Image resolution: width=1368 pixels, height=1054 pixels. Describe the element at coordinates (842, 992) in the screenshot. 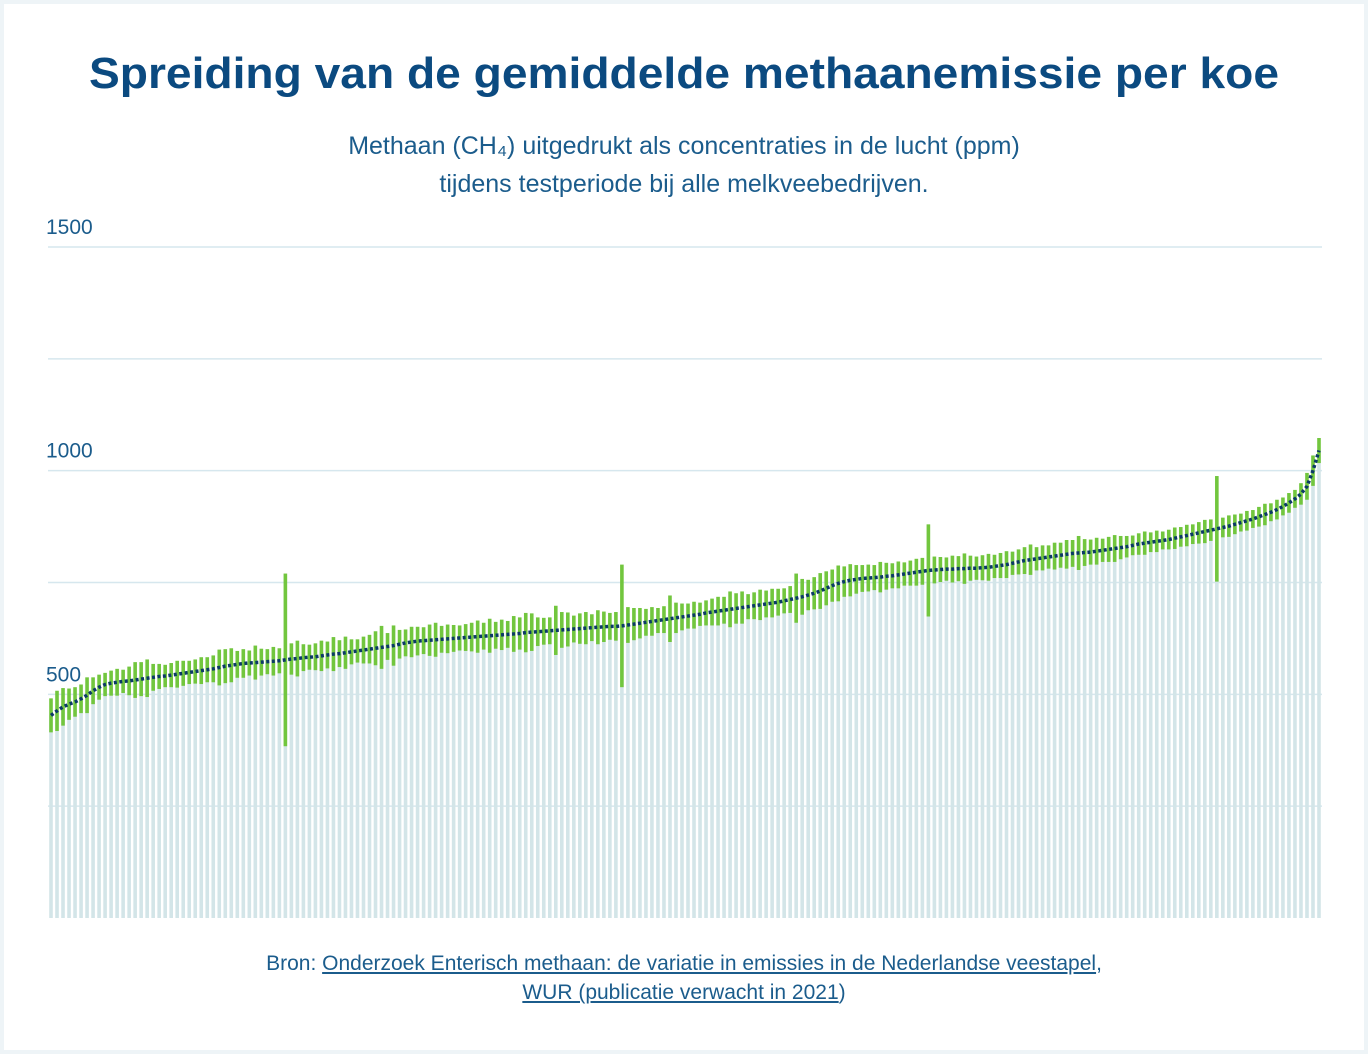

I see `source-end: )` at that location.